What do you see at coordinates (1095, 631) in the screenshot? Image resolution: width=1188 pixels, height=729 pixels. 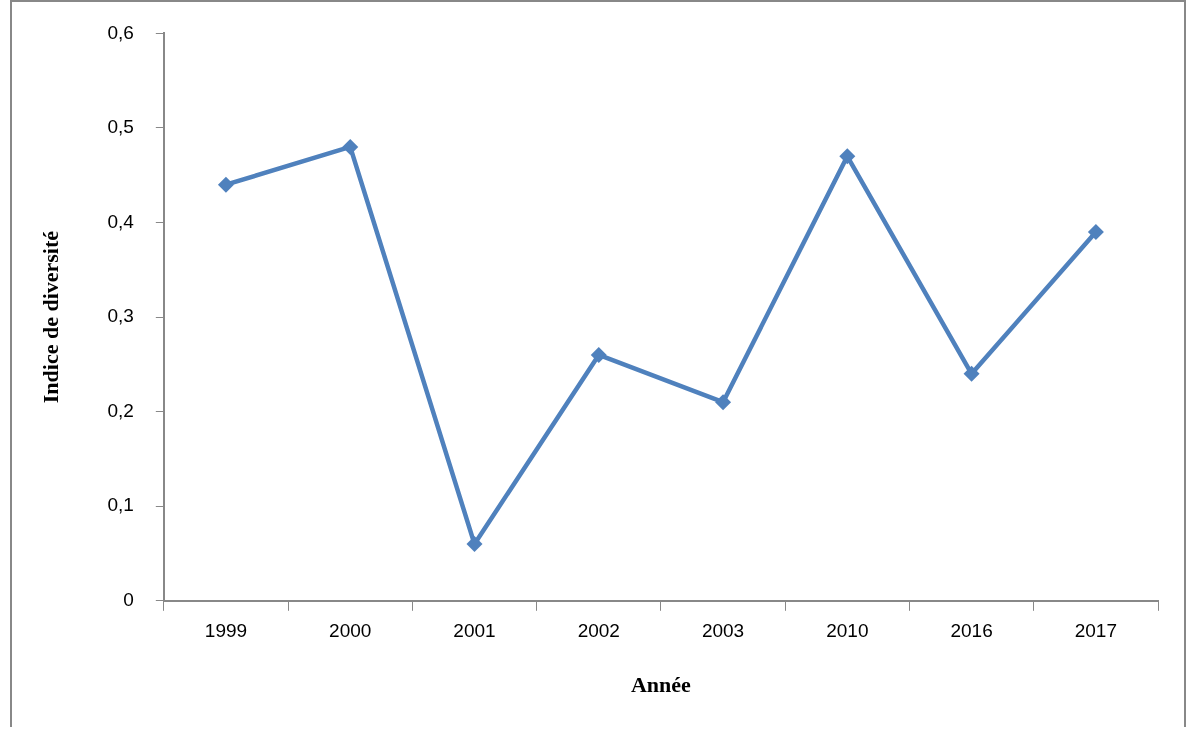 I see `x-tick-label: 2017` at bounding box center [1095, 631].